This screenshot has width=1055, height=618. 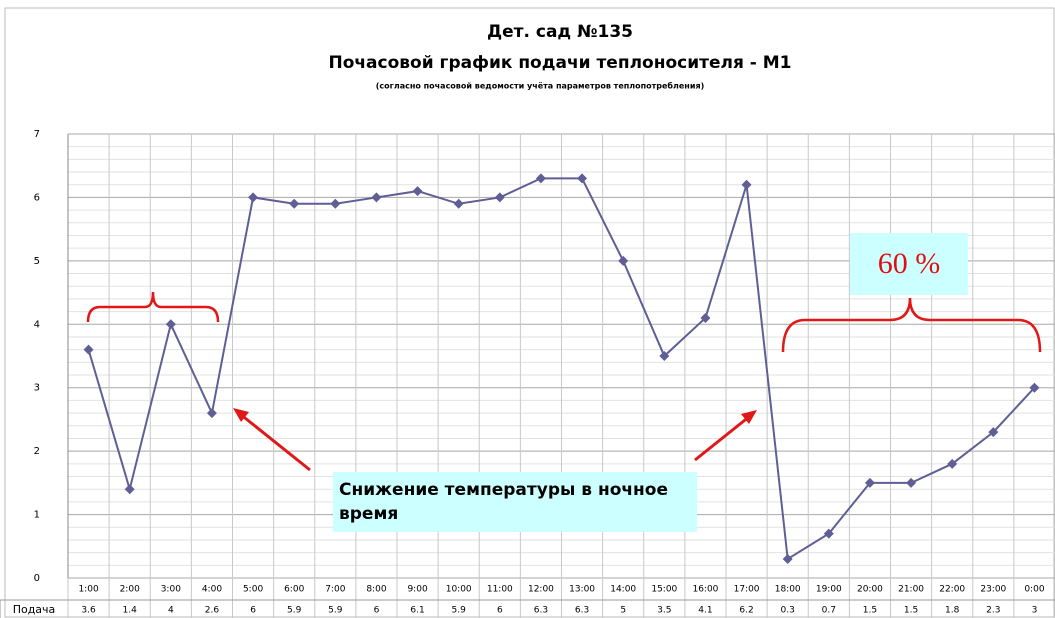 What do you see at coordinates (664, 590) in the screenshot?
I see `x-tick-label: 15:00` at bounding box center [664, 590].